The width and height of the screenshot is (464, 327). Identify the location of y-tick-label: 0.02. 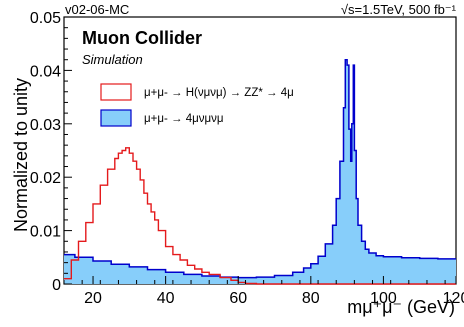
(45, 178).